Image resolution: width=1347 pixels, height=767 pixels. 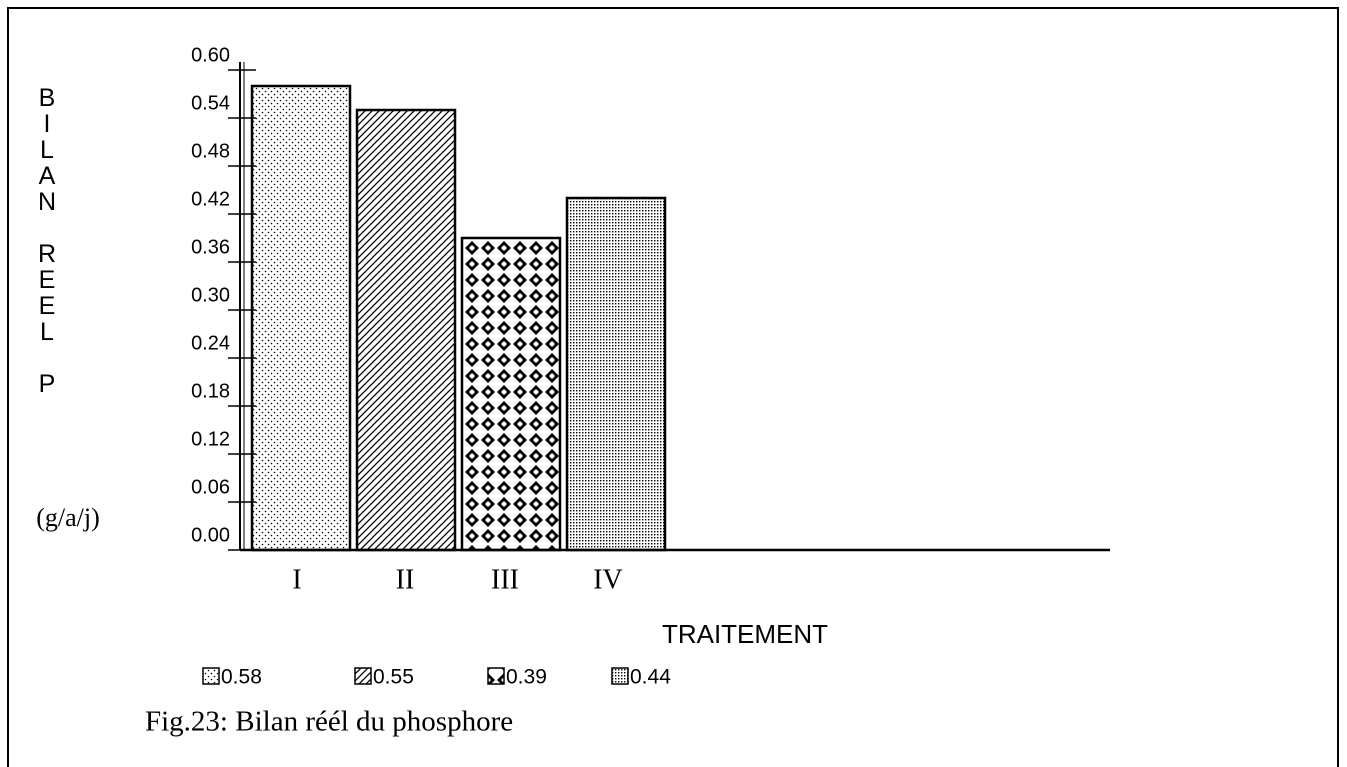 I want to click on x-tick-label: IV, so click(x=608, y=579).